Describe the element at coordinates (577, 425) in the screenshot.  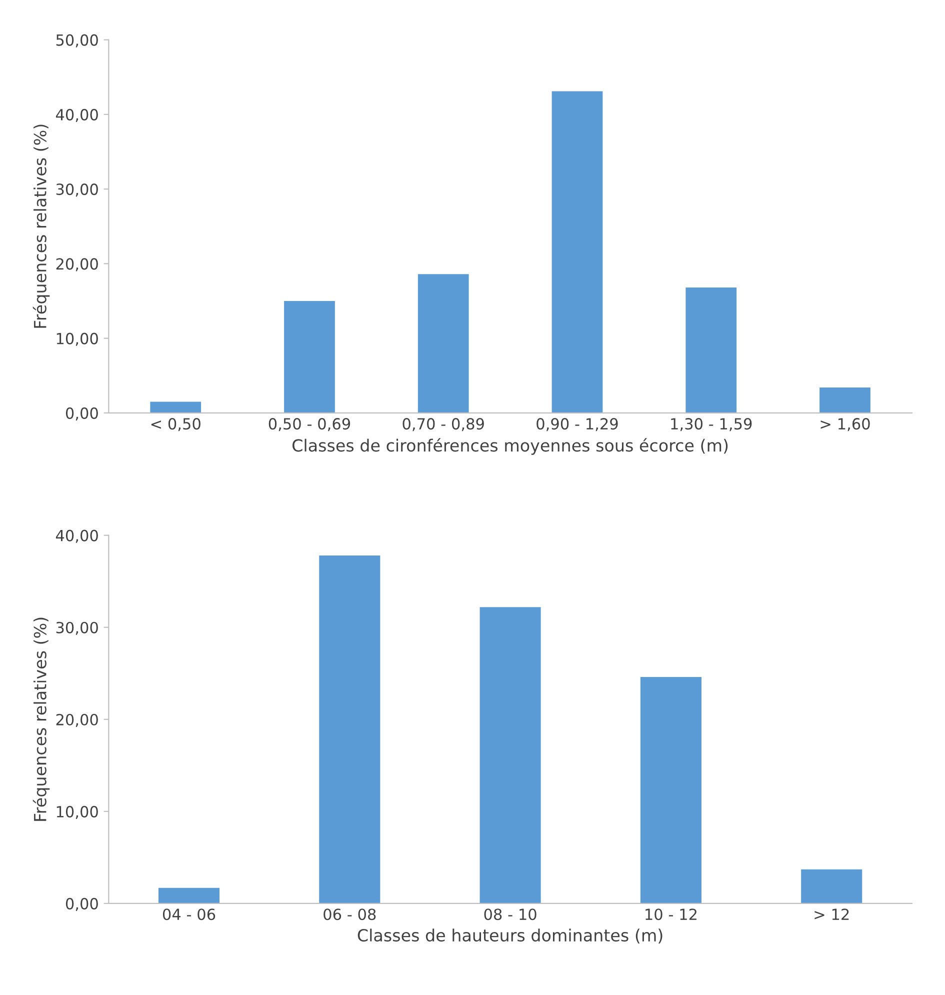
I see `x-tick-label: 0,90 - 1,29` at that location.